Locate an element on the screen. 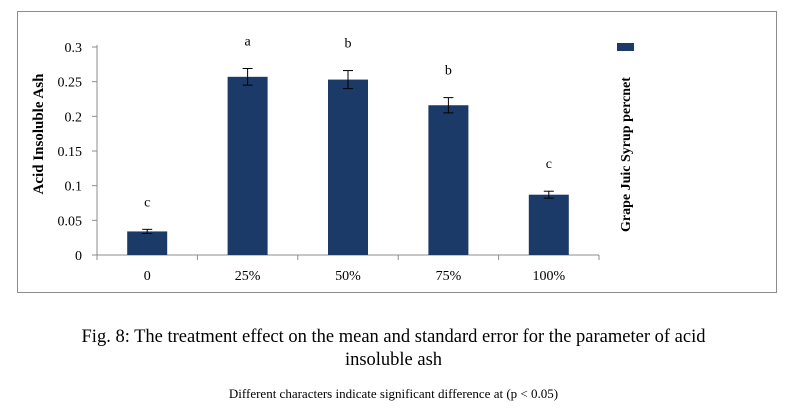 This screenshot has height=412, width=787. y-tick-label: 0.1 is located at coordinates (74, 187).